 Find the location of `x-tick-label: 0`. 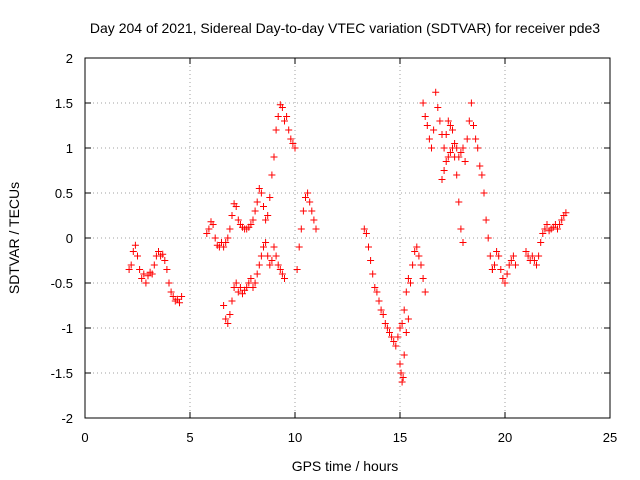

x-tick-label: 0 is located at coordinates (84, 437).